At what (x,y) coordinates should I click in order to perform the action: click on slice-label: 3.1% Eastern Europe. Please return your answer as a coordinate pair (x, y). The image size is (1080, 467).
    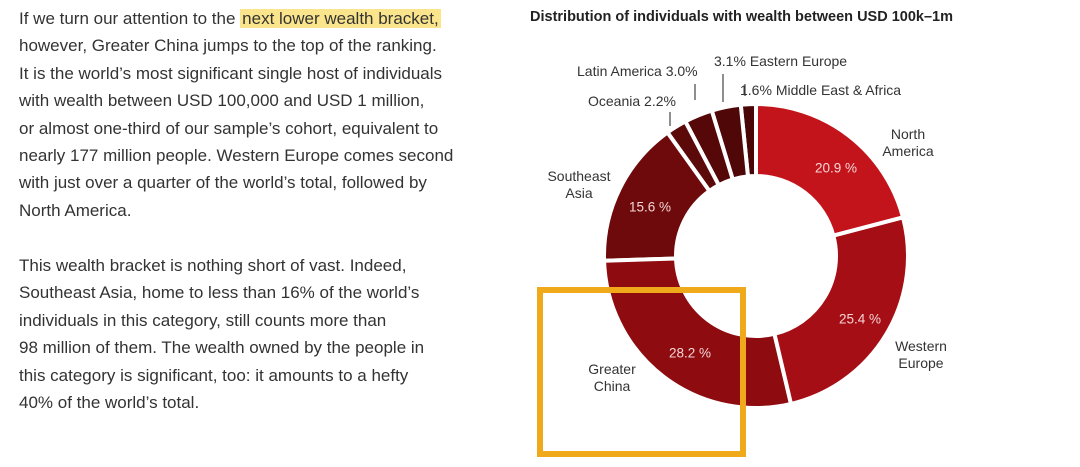
    Looking at the image, I should click on (780, 61).